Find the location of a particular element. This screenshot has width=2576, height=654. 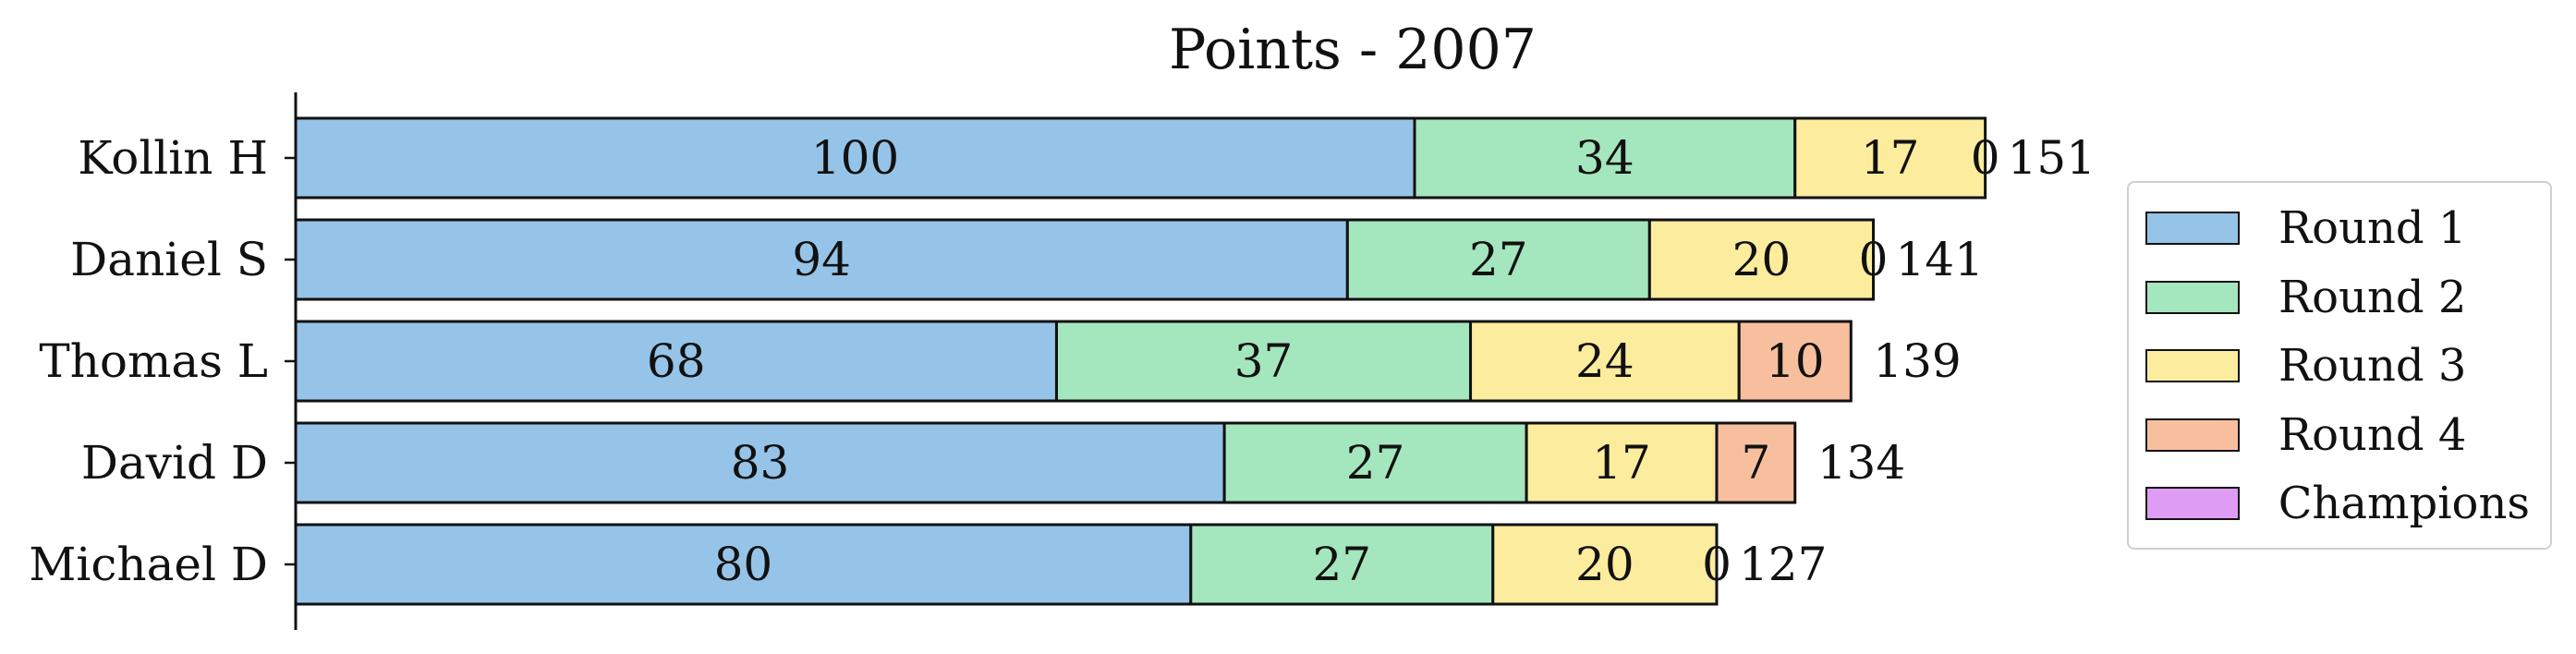

segment-label: 7 is located at coordinates (1755, 463).